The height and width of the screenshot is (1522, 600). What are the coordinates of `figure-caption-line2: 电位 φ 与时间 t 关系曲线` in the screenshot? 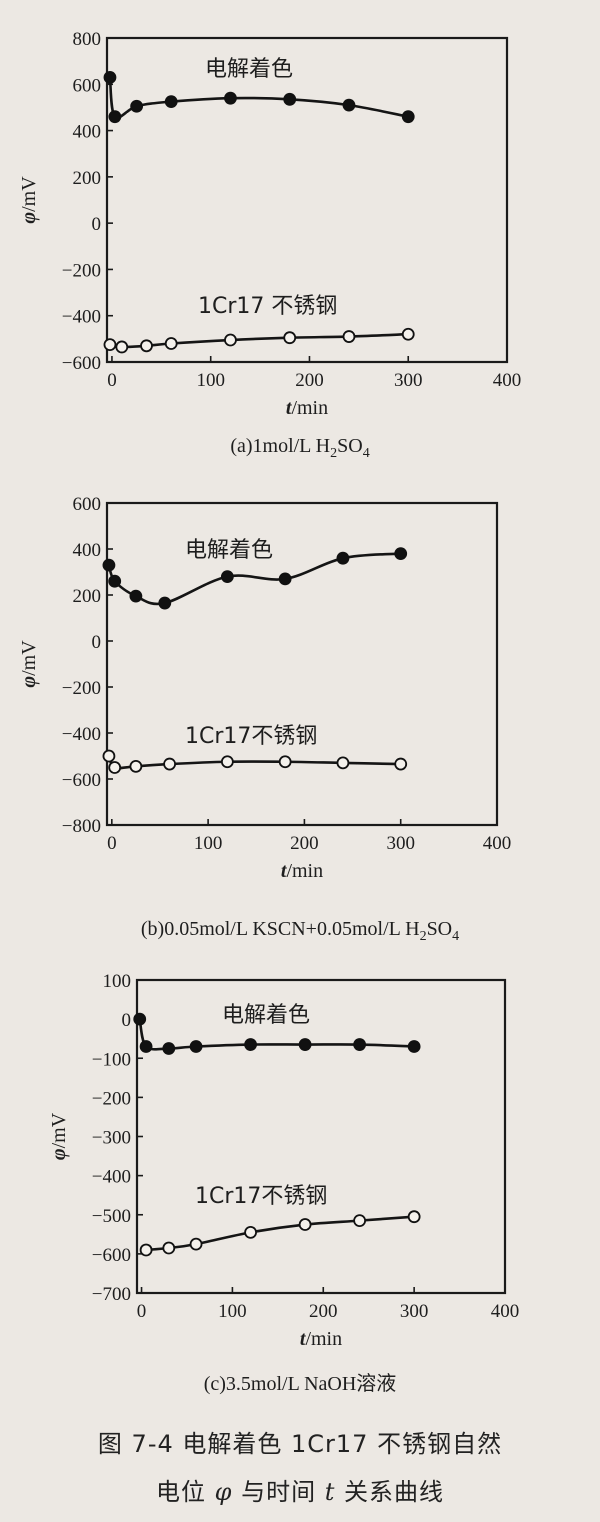 It's located at (300, 1489).